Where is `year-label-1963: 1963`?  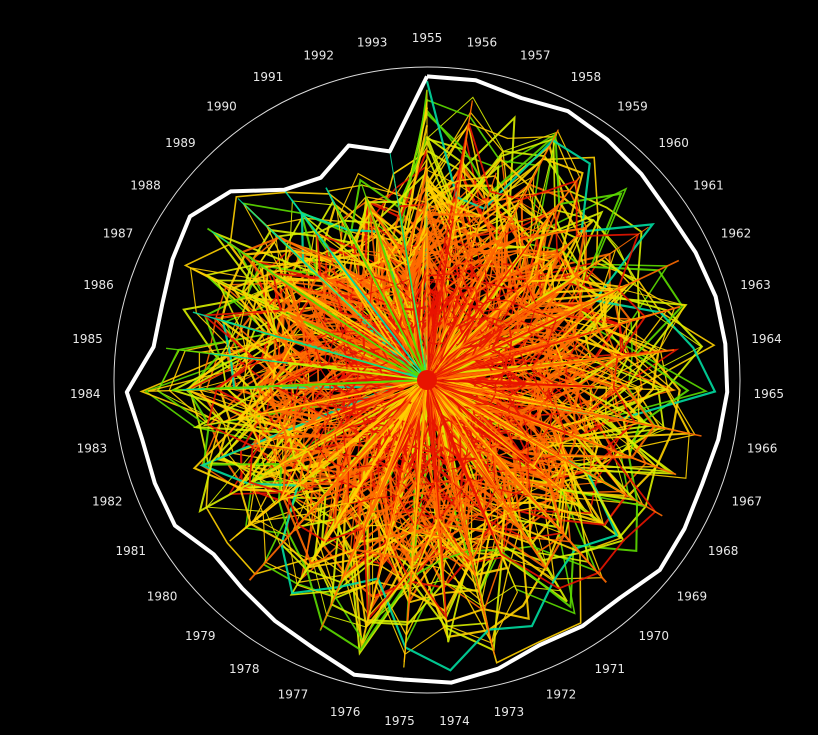
year-label-1963: 1963 is located at coordinates (755, 285).